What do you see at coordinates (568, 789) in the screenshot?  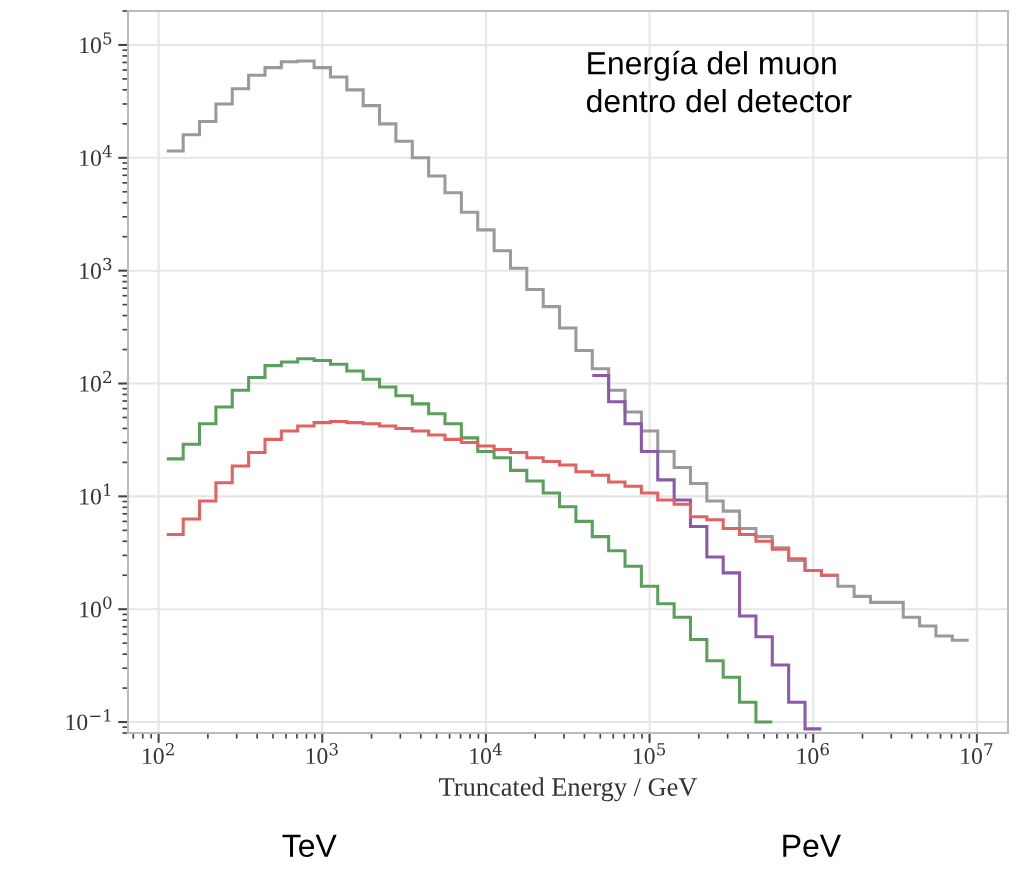 I see `x-axis-title: Truncated Energy / GeV` at bounding box center [568, 789].